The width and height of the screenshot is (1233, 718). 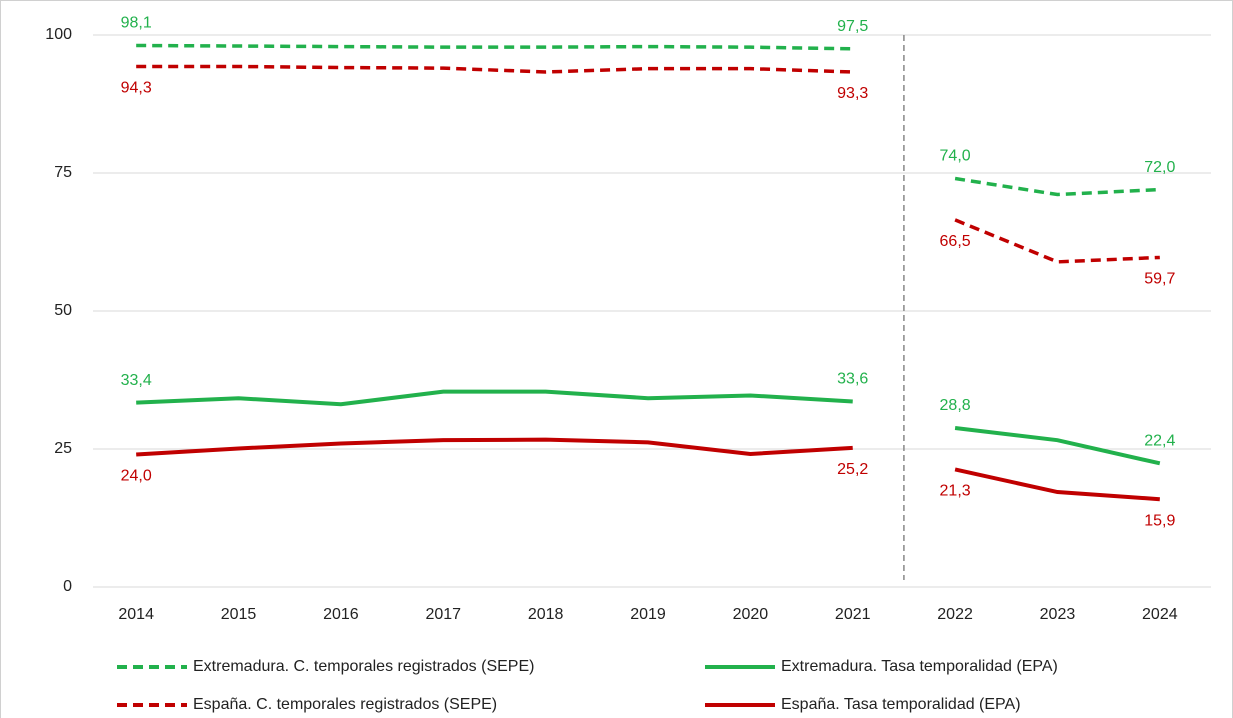 What do you see at coordinates (136, 614) in the screenshot?
I see `x-tick-label: 2014` at bounding box center [136, 614].